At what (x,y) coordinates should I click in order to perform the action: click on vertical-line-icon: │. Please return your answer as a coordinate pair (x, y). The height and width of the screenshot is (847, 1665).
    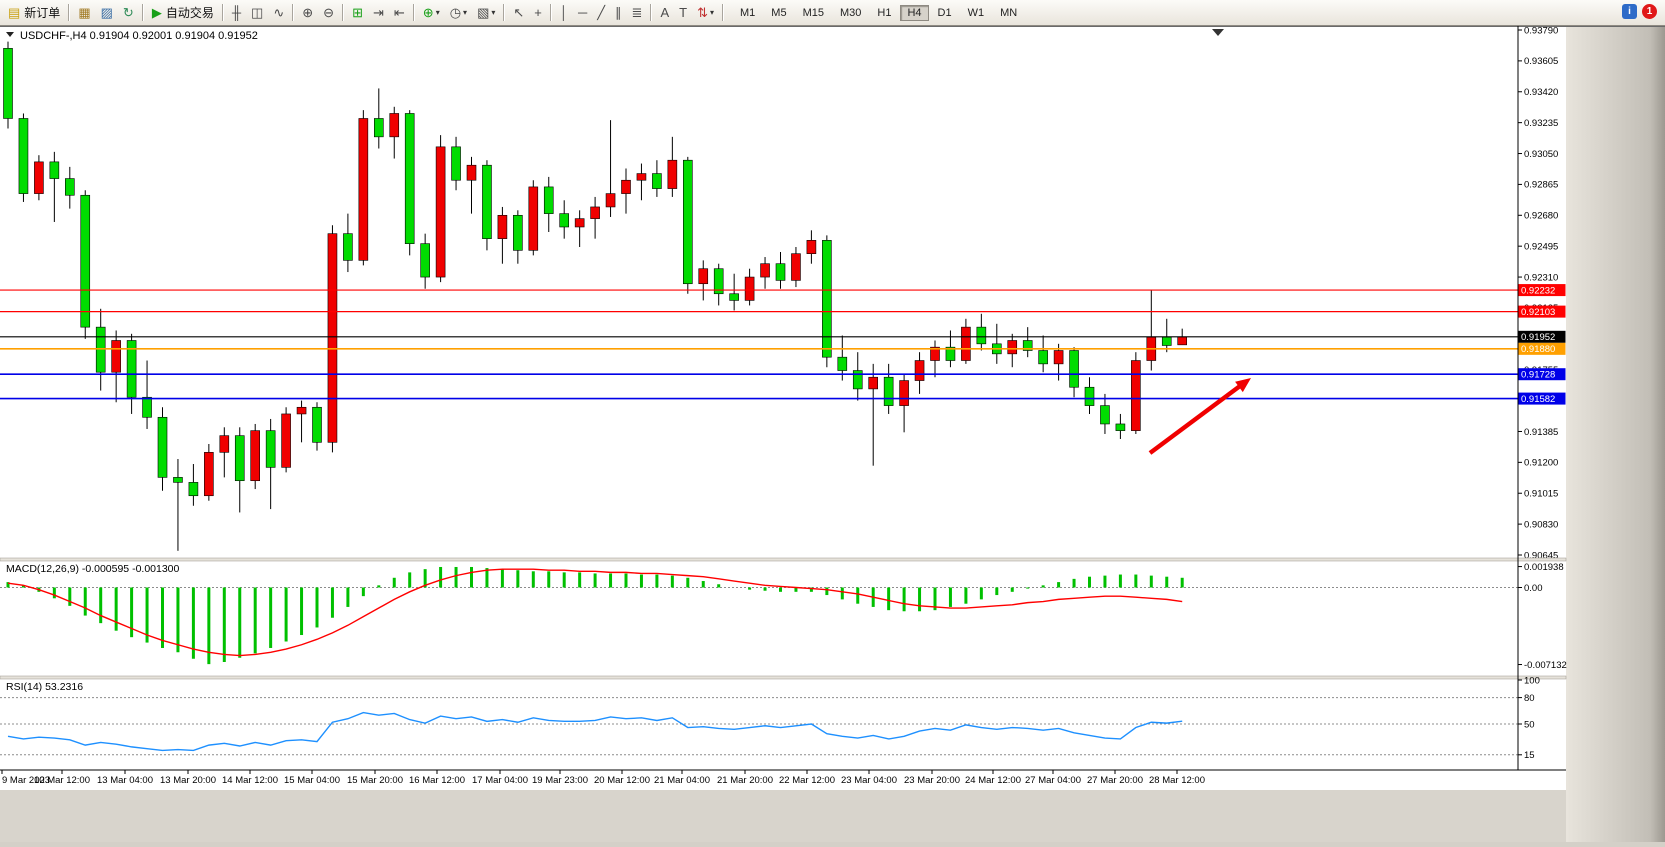
    Looking at the image, I should click on (564, 13).